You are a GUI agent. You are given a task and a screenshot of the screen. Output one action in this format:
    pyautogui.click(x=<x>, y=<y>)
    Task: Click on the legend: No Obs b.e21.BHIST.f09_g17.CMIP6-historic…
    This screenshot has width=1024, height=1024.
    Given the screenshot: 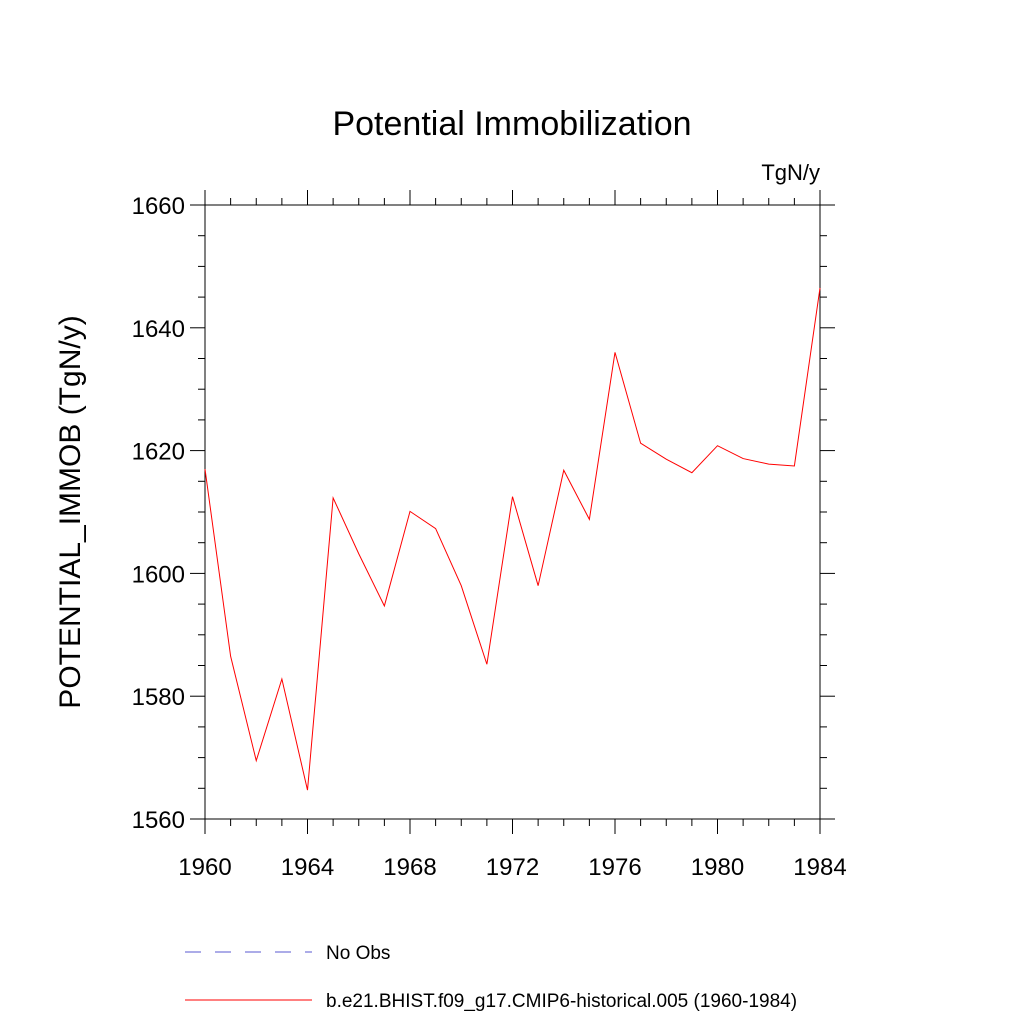 What is the action you would take?
    pyautogui.click(x=491, y=977)
    